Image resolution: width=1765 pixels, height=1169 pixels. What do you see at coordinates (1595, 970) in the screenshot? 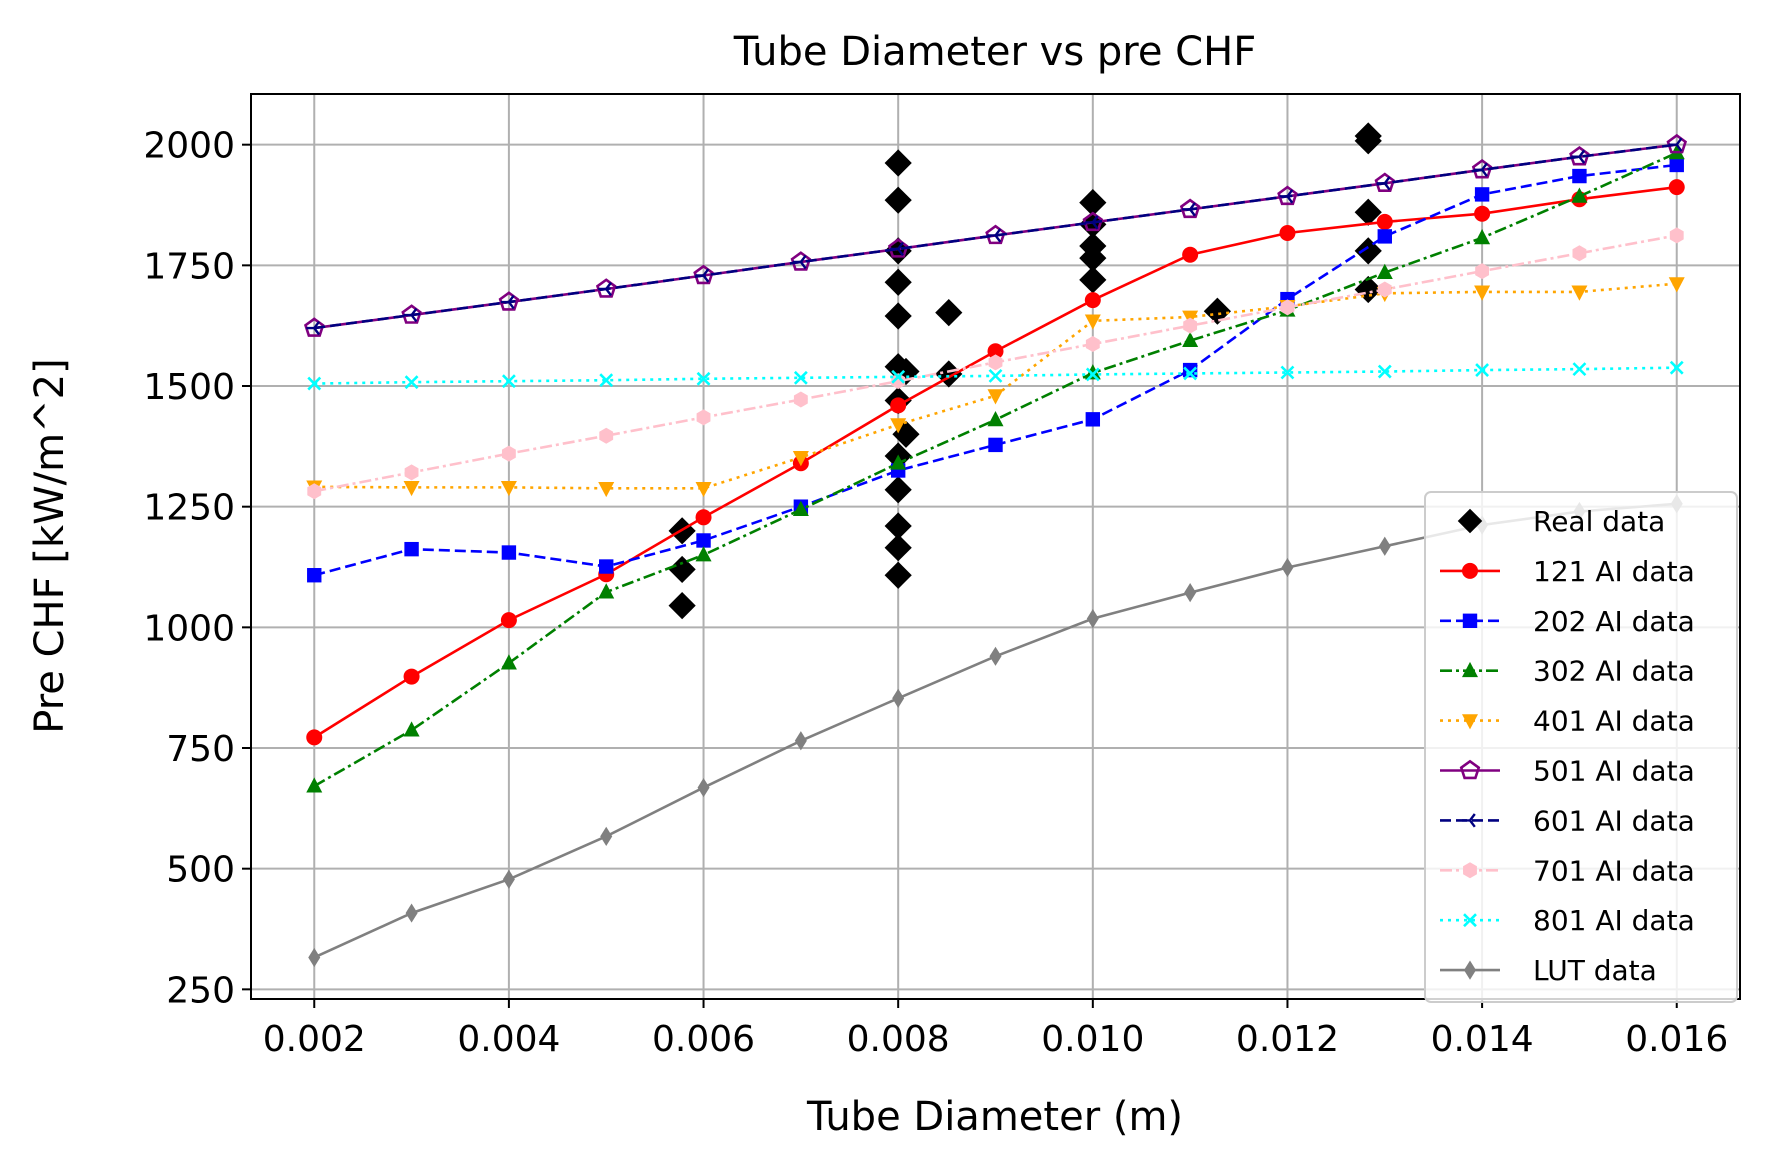
I see `legend-label: LUT data` at bounding box center [1595, 970].